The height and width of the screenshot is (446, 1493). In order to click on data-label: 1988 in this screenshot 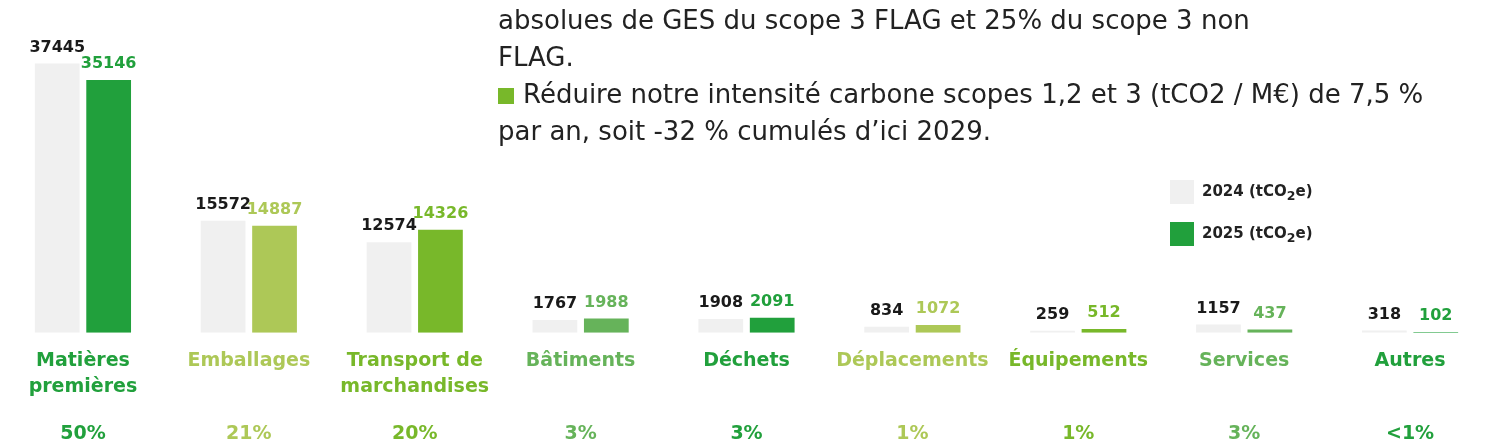, I will do `click(606, 301)`.